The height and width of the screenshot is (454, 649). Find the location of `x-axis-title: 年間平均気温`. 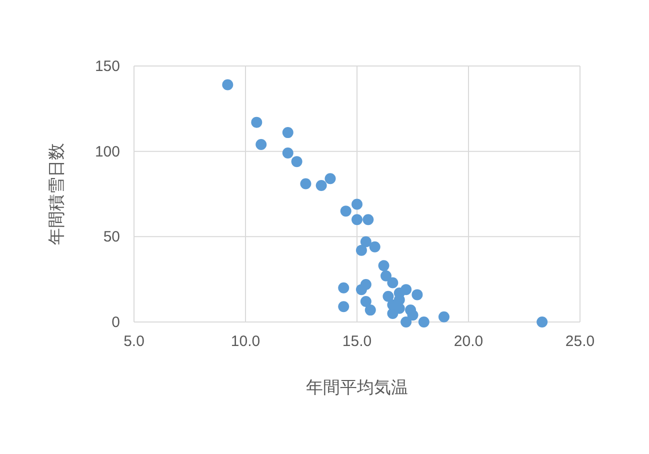

x-axis-title: 年間平均気温 is located at coordinates (357, 387).